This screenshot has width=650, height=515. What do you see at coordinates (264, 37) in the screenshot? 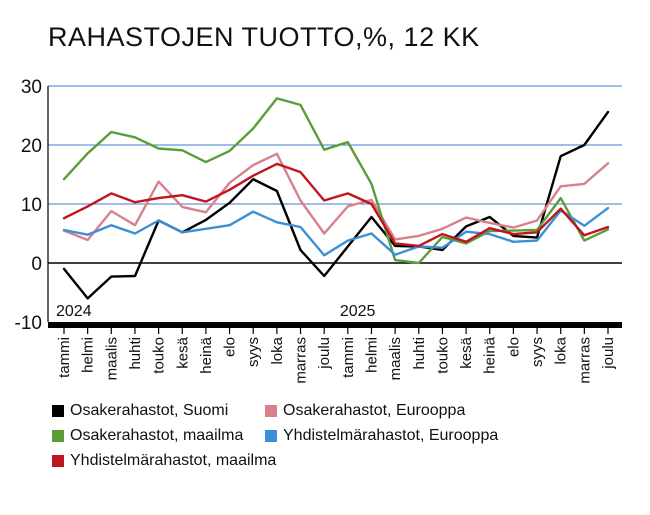
I see `chart-title: RAHASTOJEN TUOTTO,%, 12 KK` at bounding box center [264, 37].